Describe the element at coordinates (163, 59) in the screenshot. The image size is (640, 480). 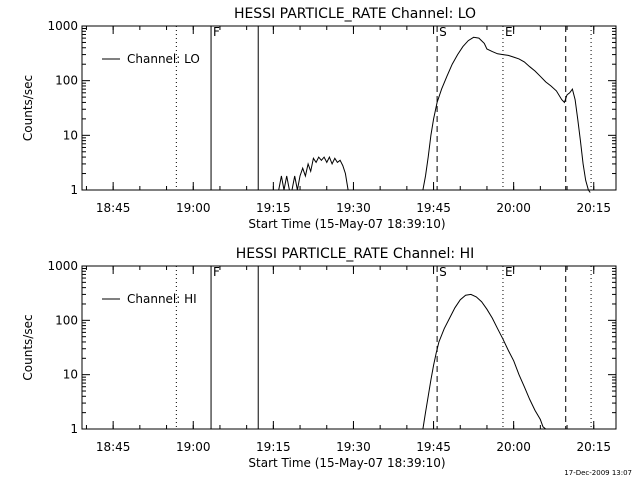
I see `legend-entry: Channel: LO` at that location.